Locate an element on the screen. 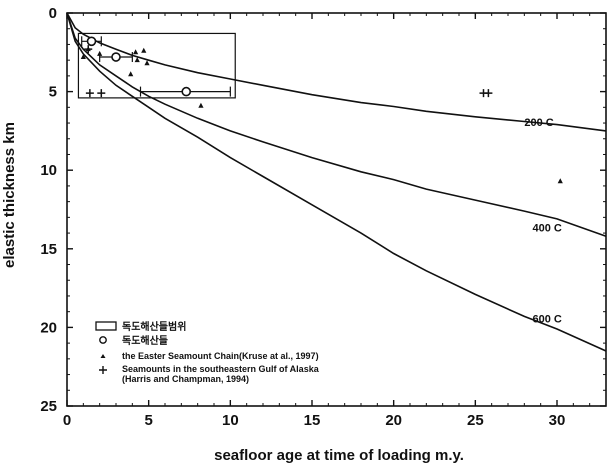  y-axis-title: elastic thickness km is located at coordinates (9, 195).